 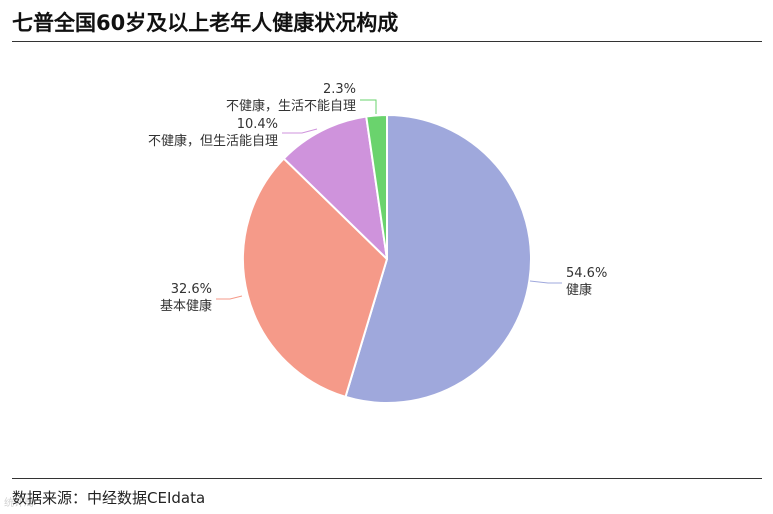 What do you see at coordinates (257, 124) in the screenshot?
I see `slice-value-label: 10.4%` at bounding box center [257, 124].